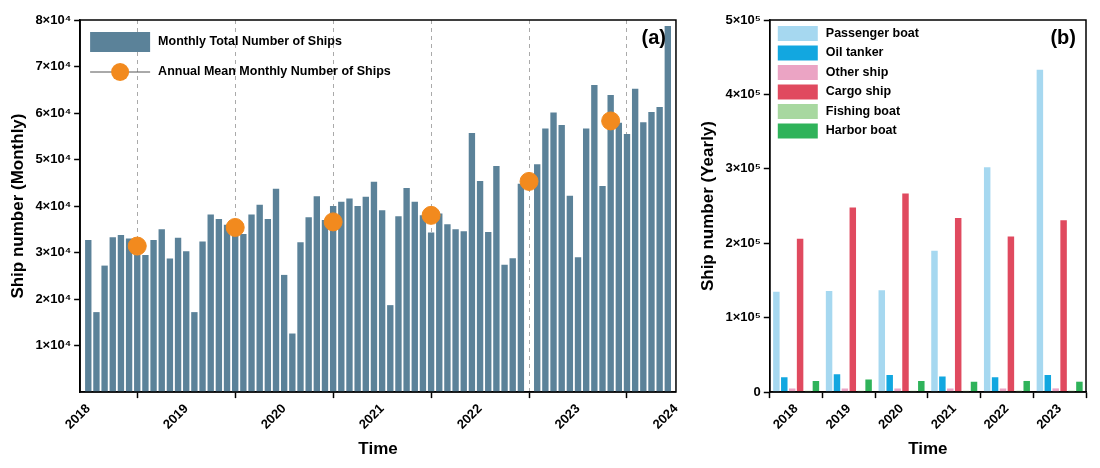 The image size is (1100, 468). I want to click on y-tick-label: 2×10⁴, so click(53, 298).